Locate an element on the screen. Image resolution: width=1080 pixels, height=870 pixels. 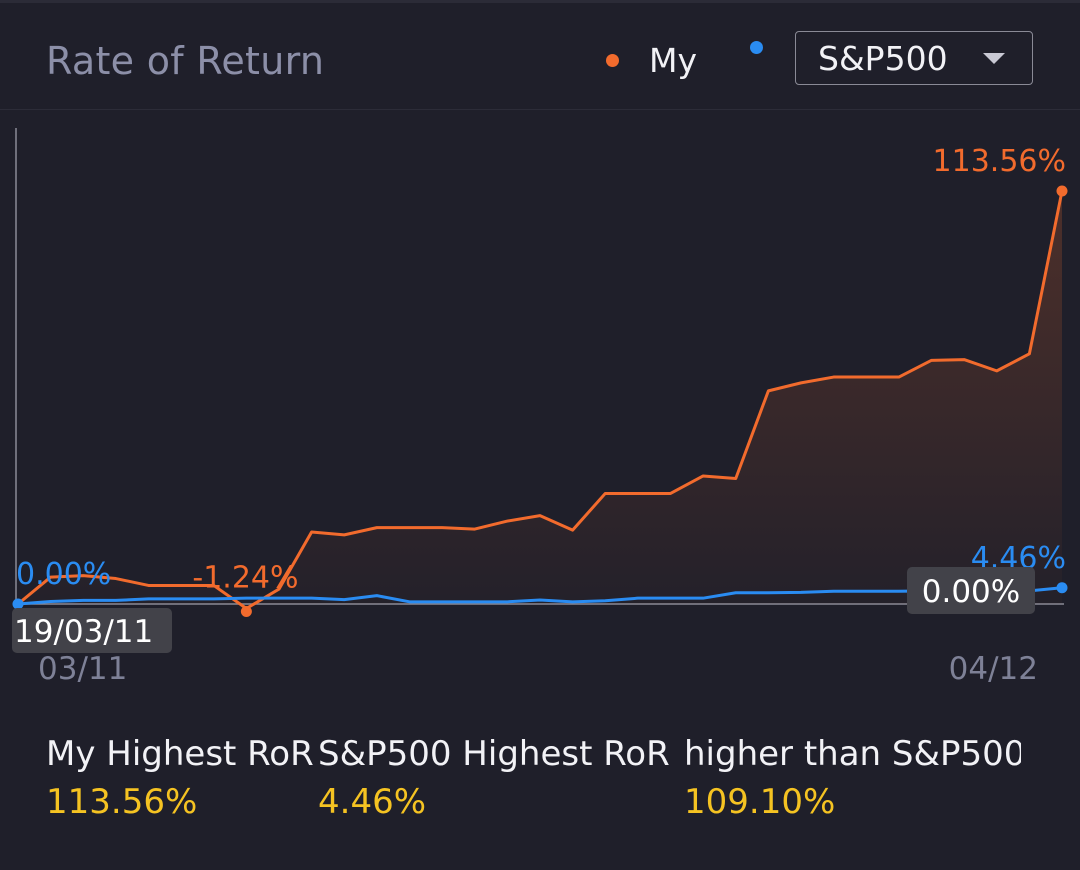
x-tick-start: 03/11 is located at coordinates (82, 669).